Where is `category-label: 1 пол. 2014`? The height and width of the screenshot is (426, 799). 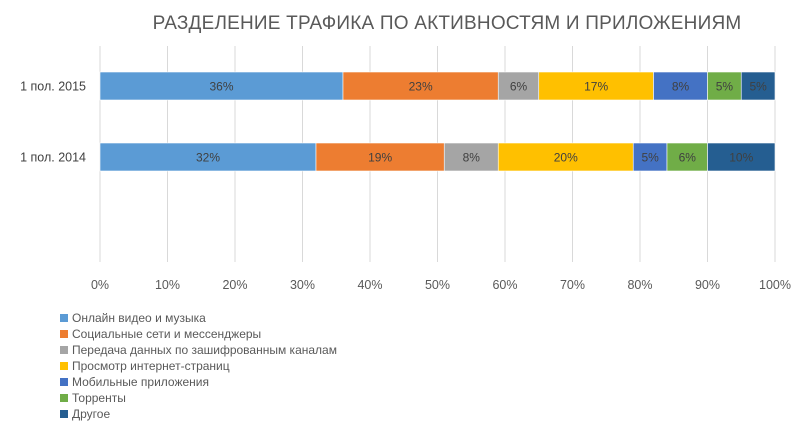 category-label: 1 пол. 2014 is located at coordinates (53, 158).